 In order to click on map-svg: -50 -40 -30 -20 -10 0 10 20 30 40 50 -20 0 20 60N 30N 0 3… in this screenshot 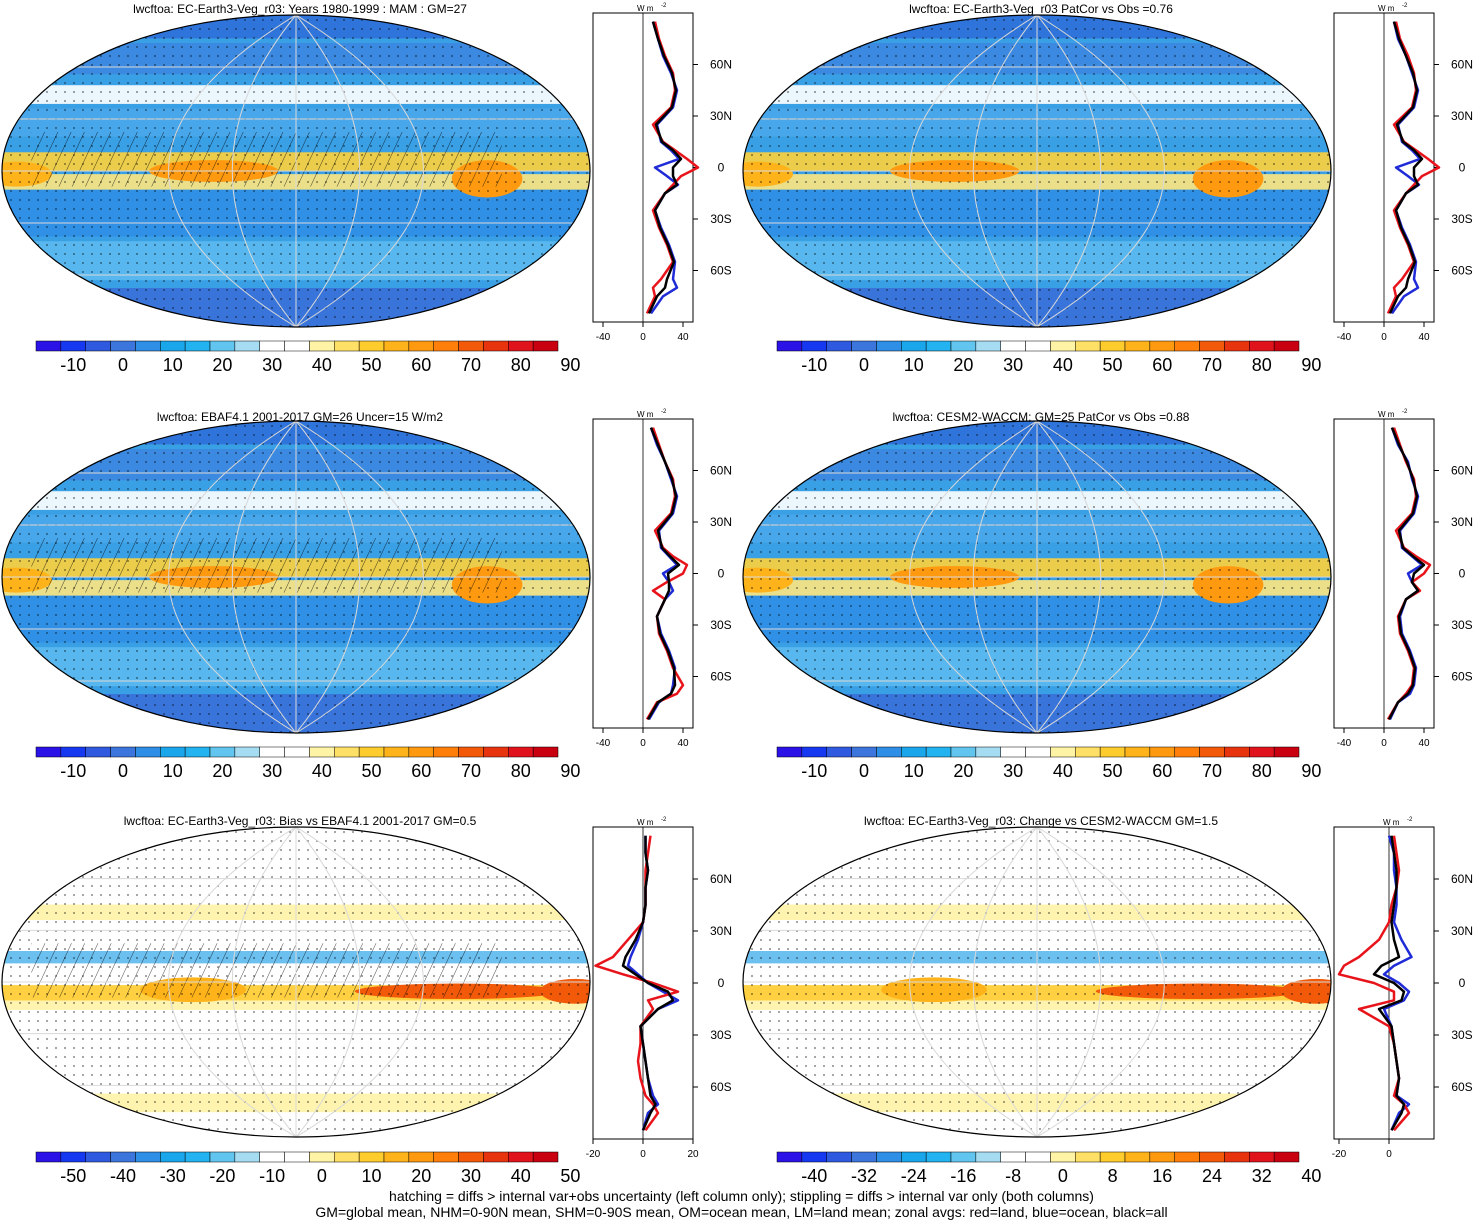, I will do `click(366, 999)`.